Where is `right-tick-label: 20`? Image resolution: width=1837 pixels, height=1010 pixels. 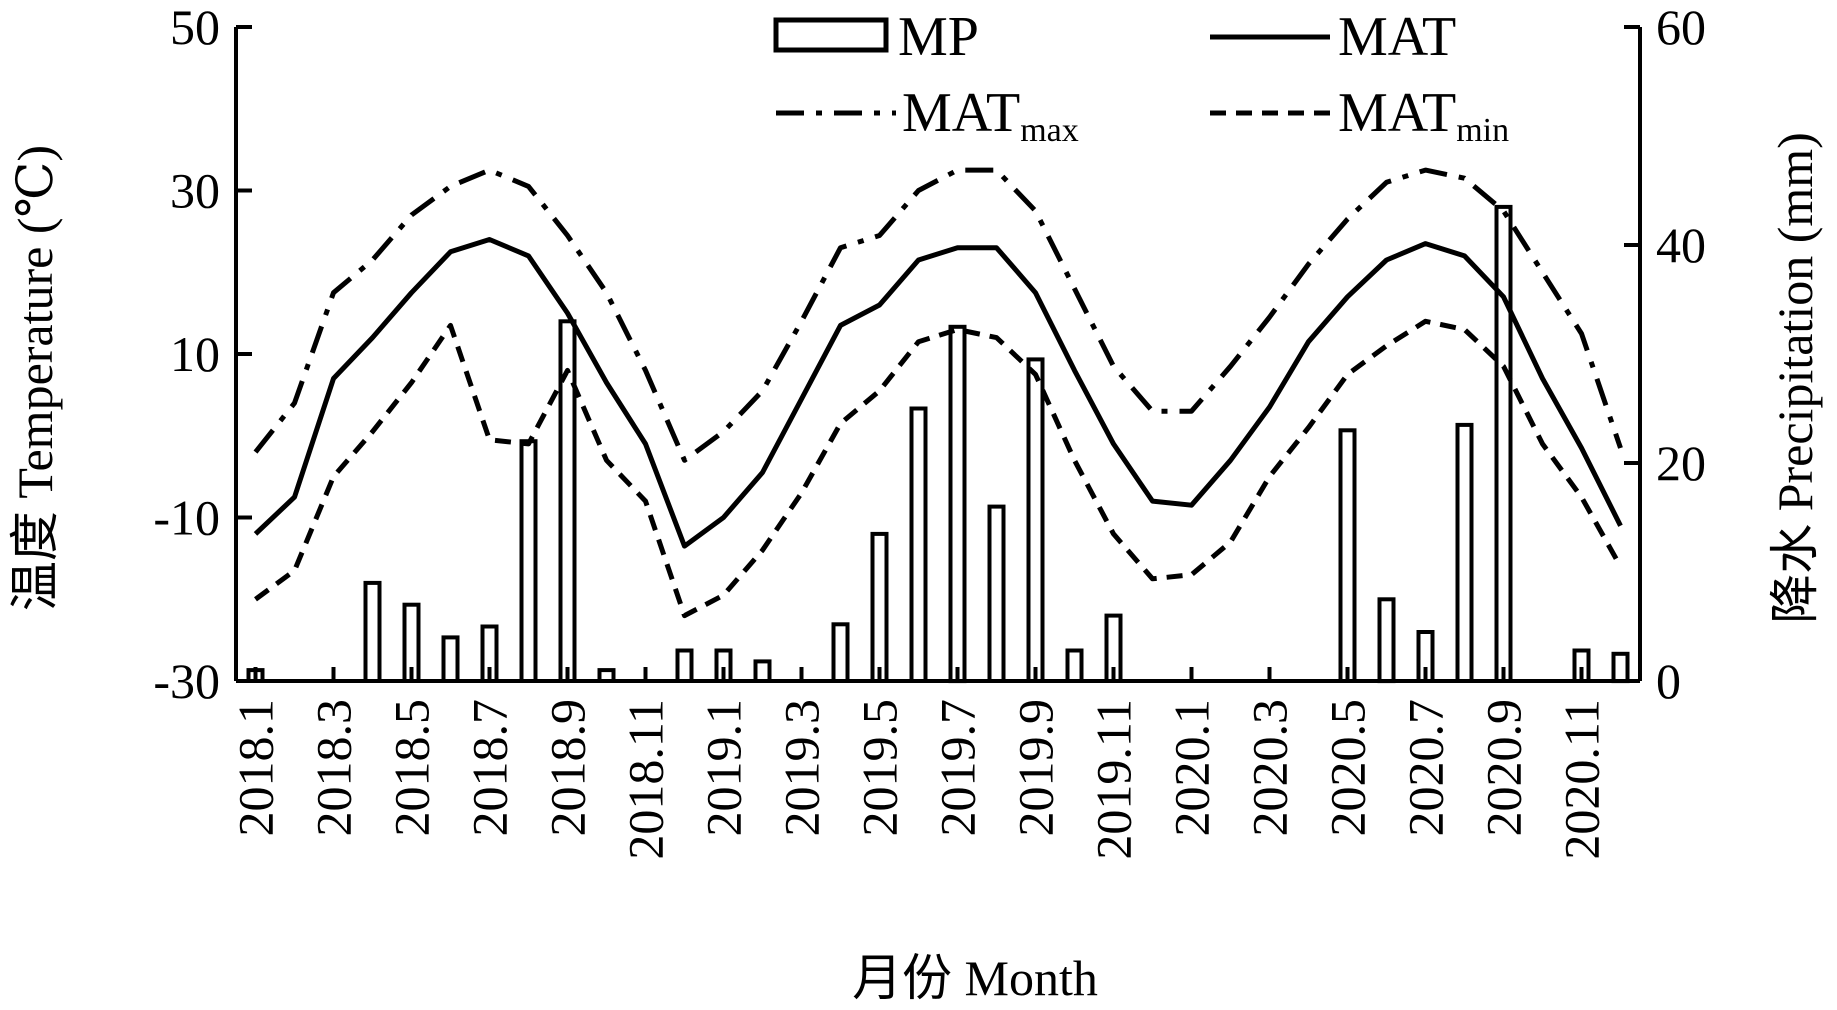
right-tick-label: 20 is located at coordinates (1681, 463).